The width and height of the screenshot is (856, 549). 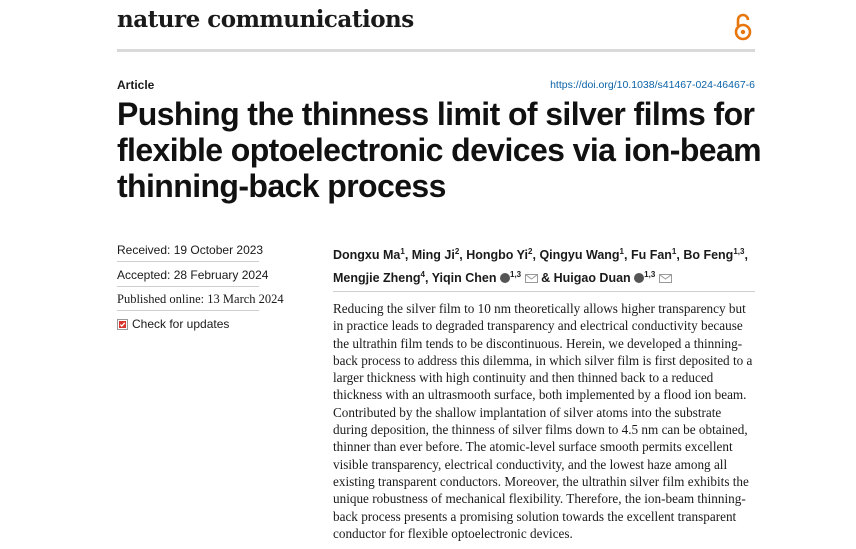 What do you see at coordinates (190, 250) in the screenshot?
I see `received-date: Received: 19 October 2023` at bounding box center [190, 250].